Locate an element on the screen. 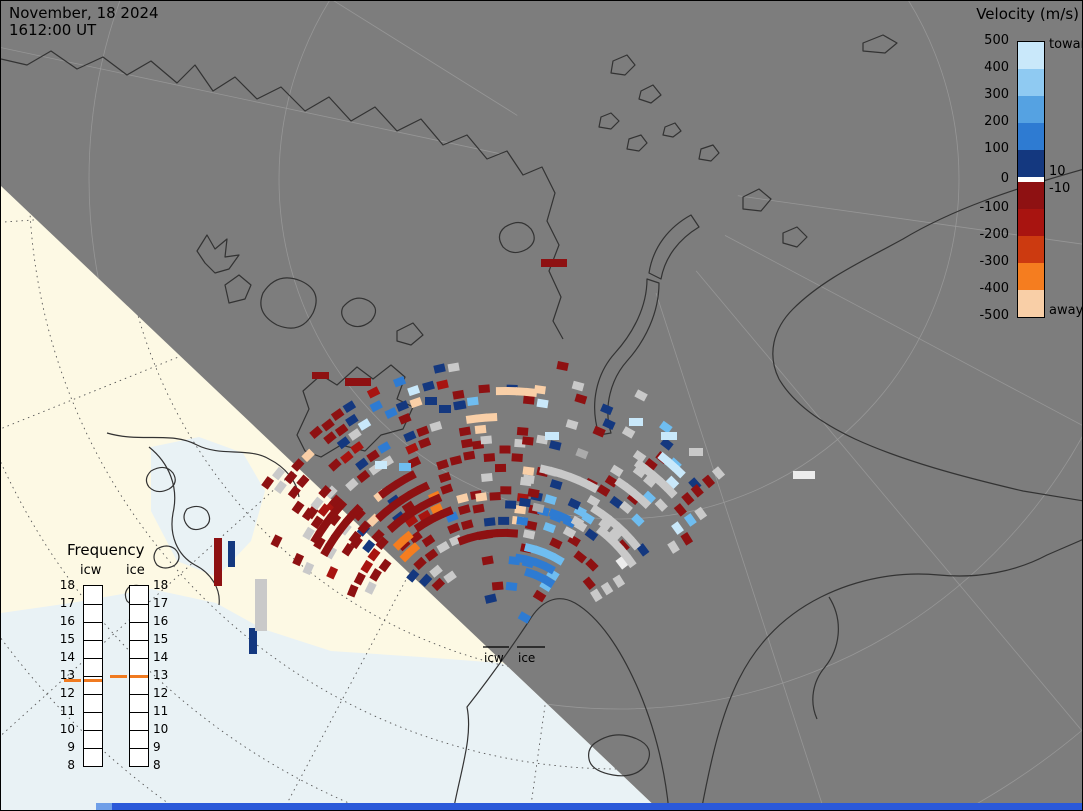  colorbar-tick-label: -100 is located at coordinates (994, 207).